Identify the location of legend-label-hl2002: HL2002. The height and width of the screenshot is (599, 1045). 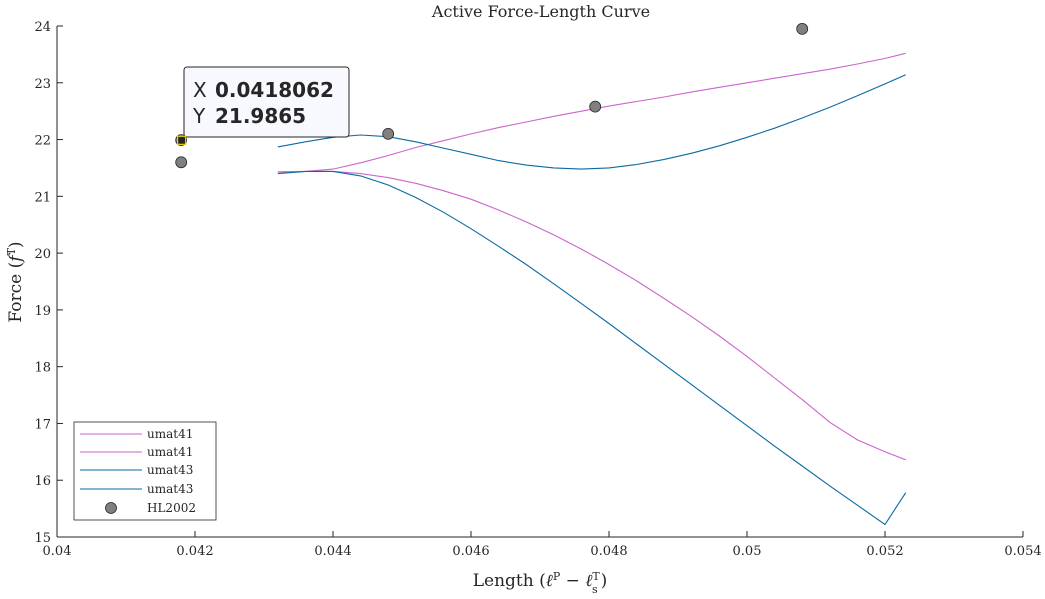
(171, 508).